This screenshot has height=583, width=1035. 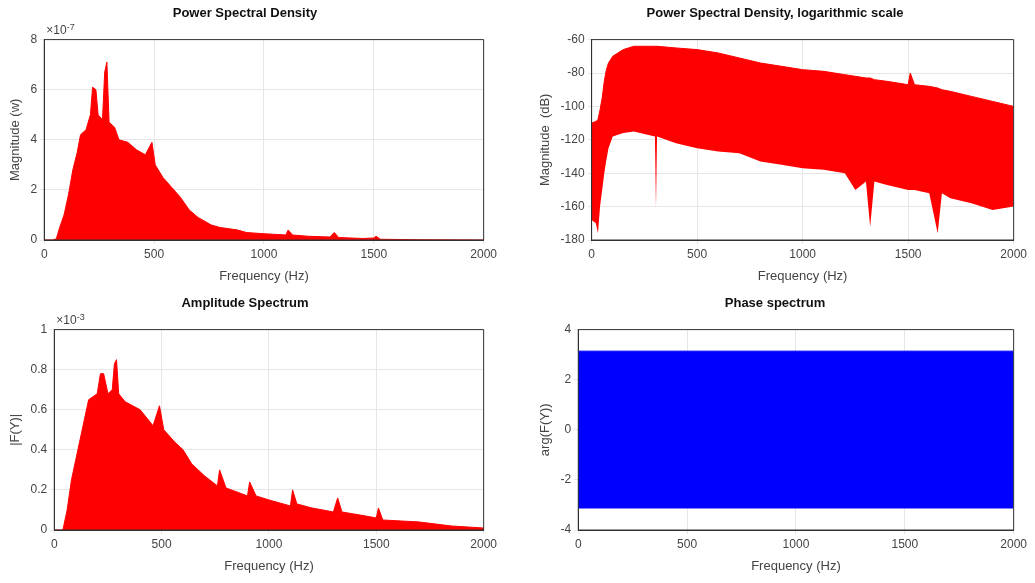 I want to click on y-tick-label: -60, so click(x=576, y=38).